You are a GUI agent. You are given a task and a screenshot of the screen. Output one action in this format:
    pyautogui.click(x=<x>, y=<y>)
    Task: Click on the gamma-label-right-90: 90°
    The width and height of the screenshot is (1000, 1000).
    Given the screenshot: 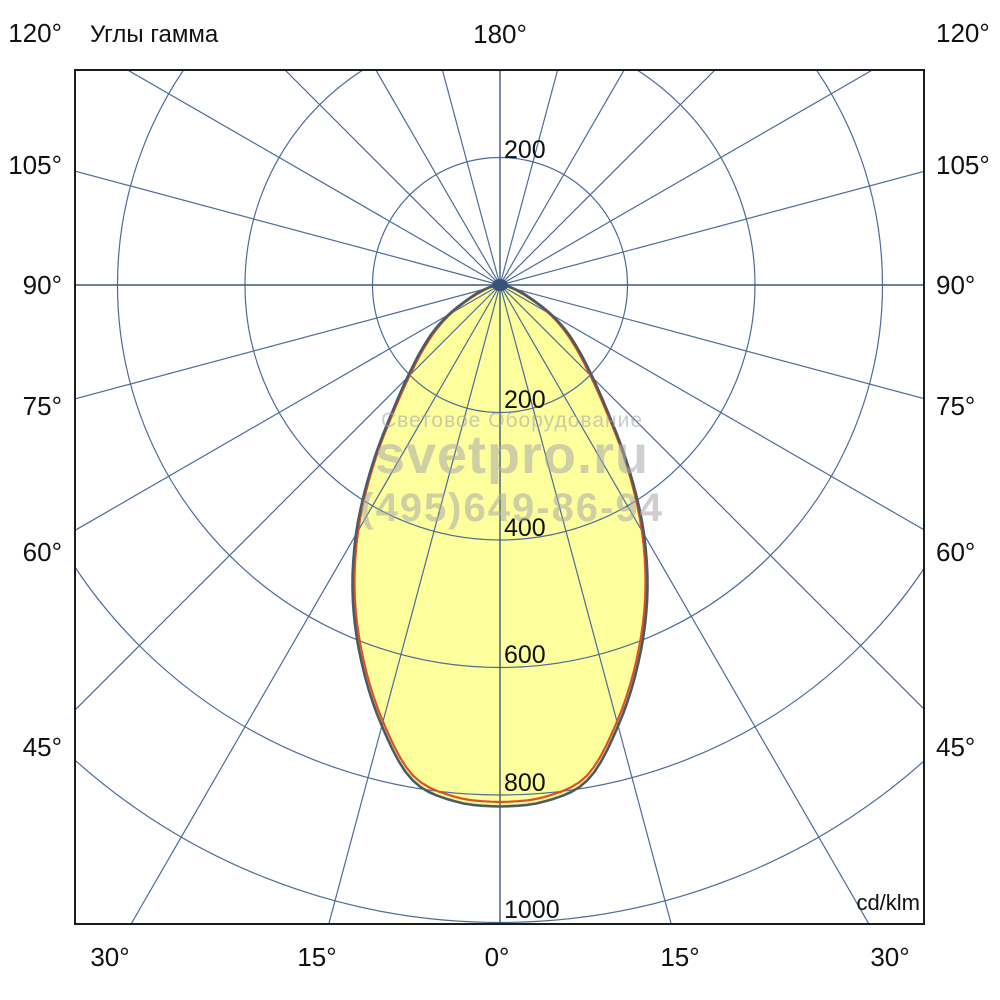 What is the action you would take?
    pyautogui.click(x=956, y=285)
    